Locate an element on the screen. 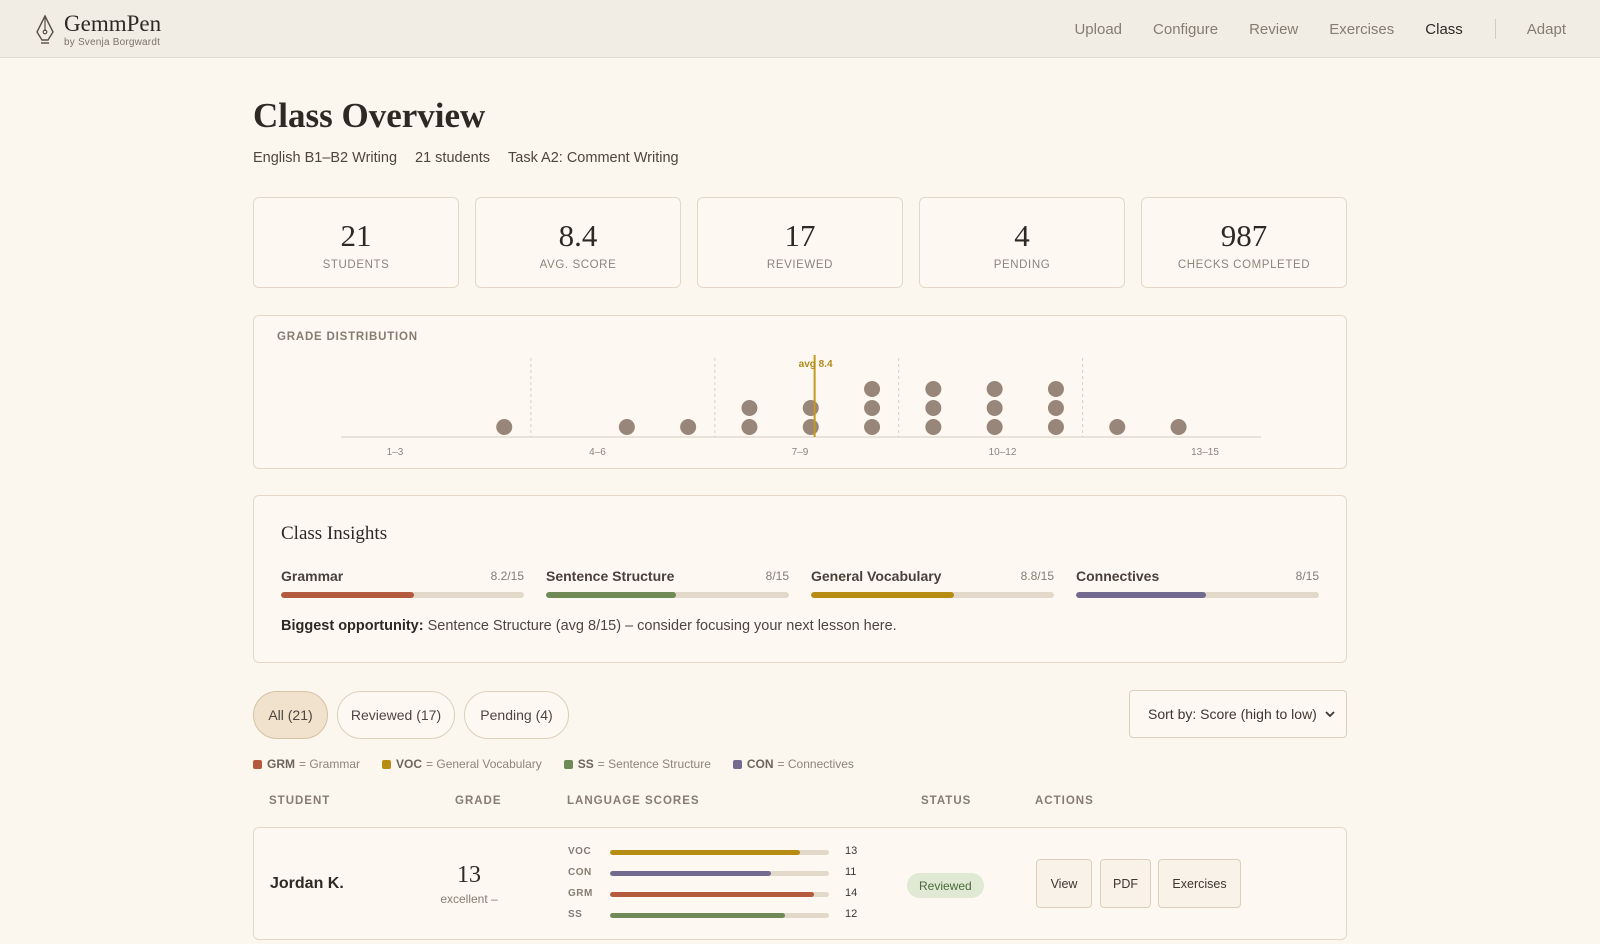 This screenshot has width=1600, height=944. stat-card-students: 21 Students is located at coordinates (356, 242).